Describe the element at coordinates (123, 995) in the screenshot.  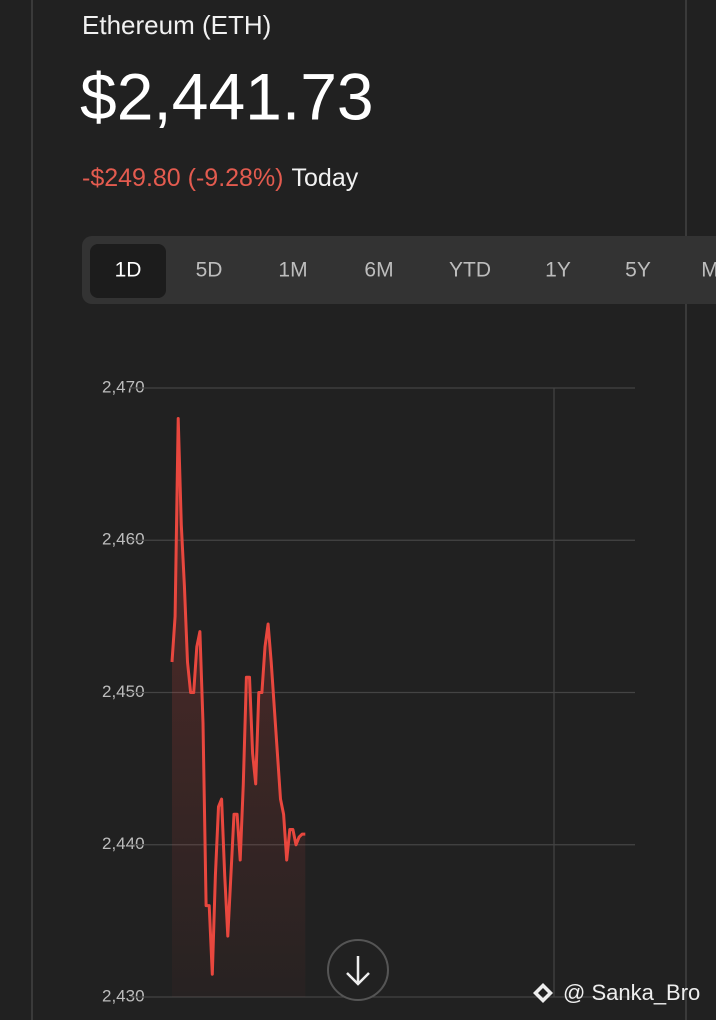
I see `y-tick-label: 2,430` at that location.